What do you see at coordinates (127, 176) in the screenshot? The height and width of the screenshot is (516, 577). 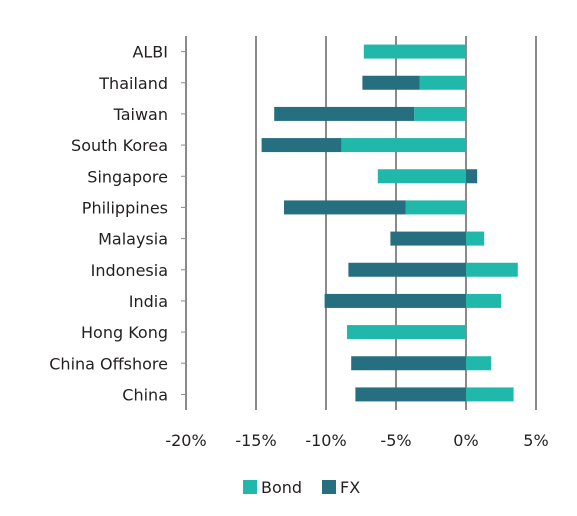 I see `category-label: Singapore` at bounding box center [127, 176].